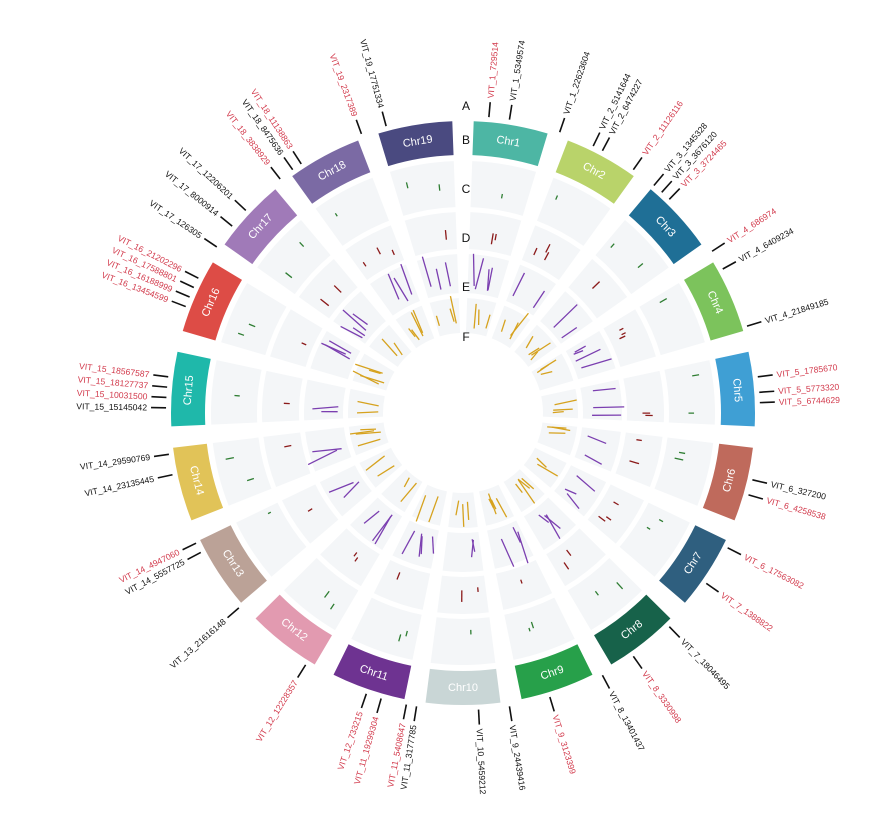  I want to click on gene-label: VIT_9_3123399, so click(565, 745).